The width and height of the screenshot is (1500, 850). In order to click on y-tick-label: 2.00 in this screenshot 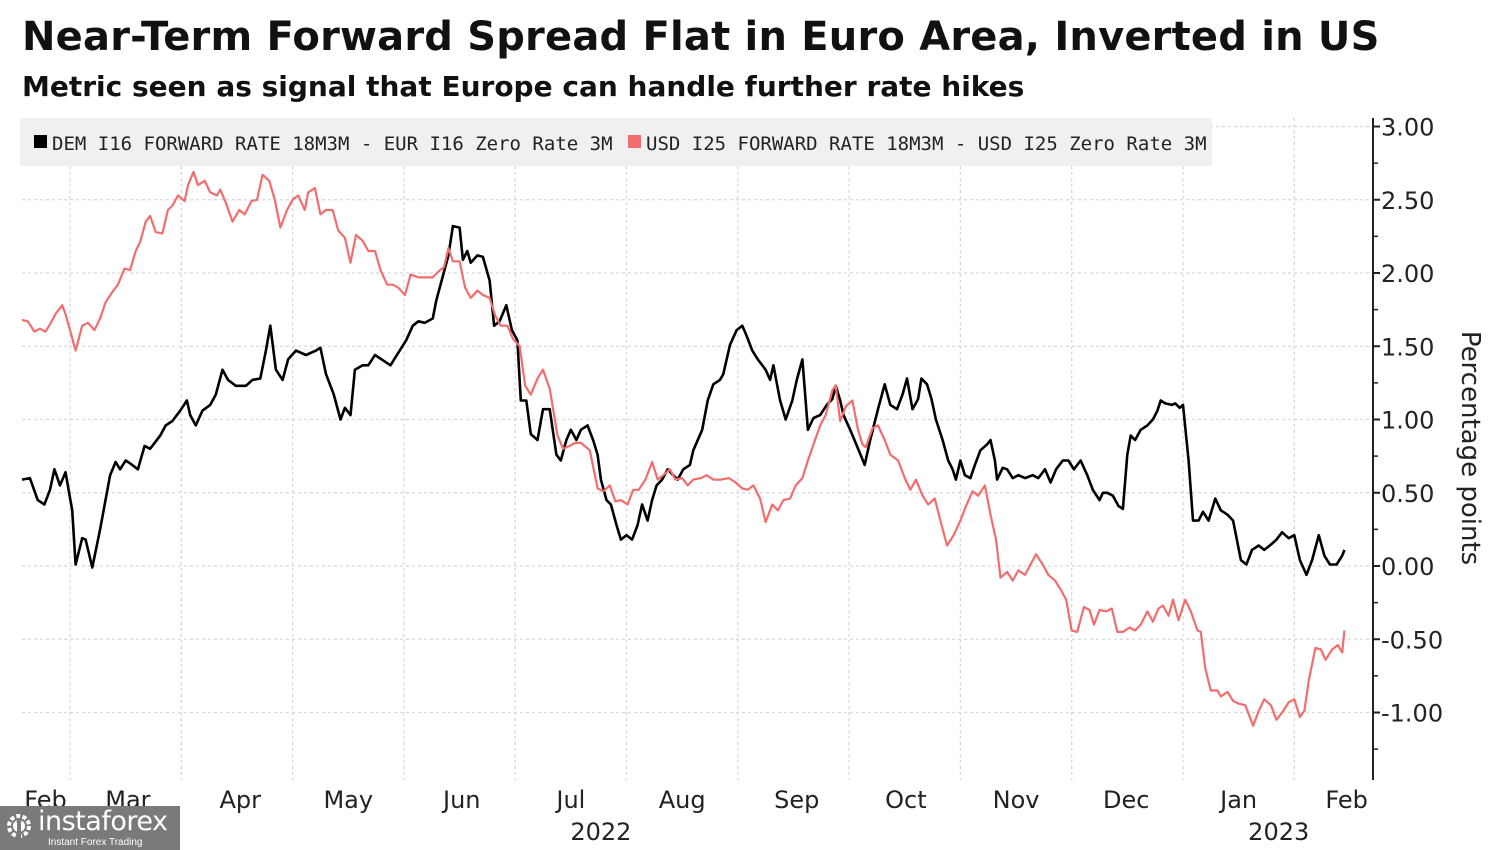, I will do `click(1407, 274)`.